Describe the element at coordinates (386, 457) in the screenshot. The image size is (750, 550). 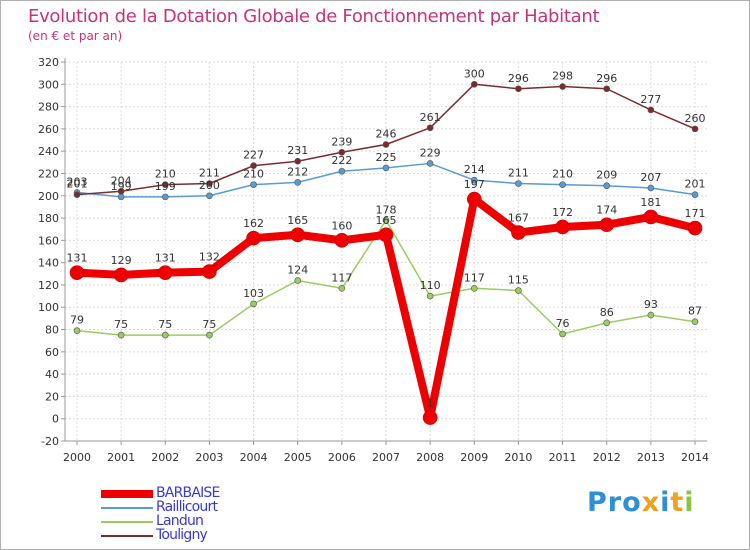
I see `x-tick-label: 2007` at that location.